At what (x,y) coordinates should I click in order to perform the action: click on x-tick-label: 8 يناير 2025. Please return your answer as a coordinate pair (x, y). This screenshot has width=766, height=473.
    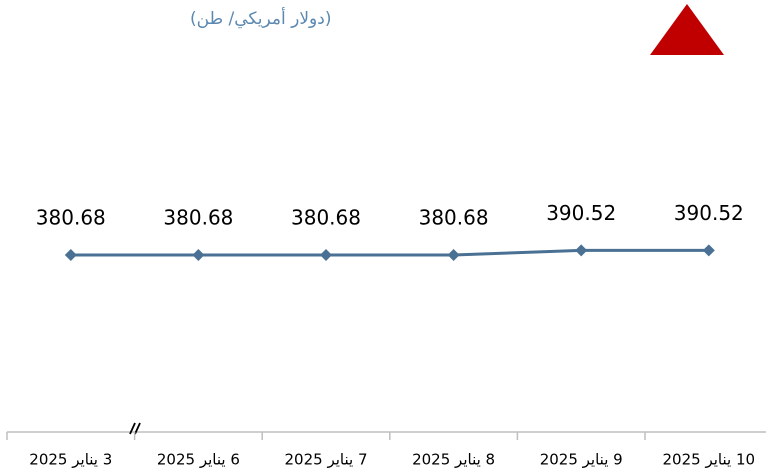
    Looking at the image, I should click on (453, 460).